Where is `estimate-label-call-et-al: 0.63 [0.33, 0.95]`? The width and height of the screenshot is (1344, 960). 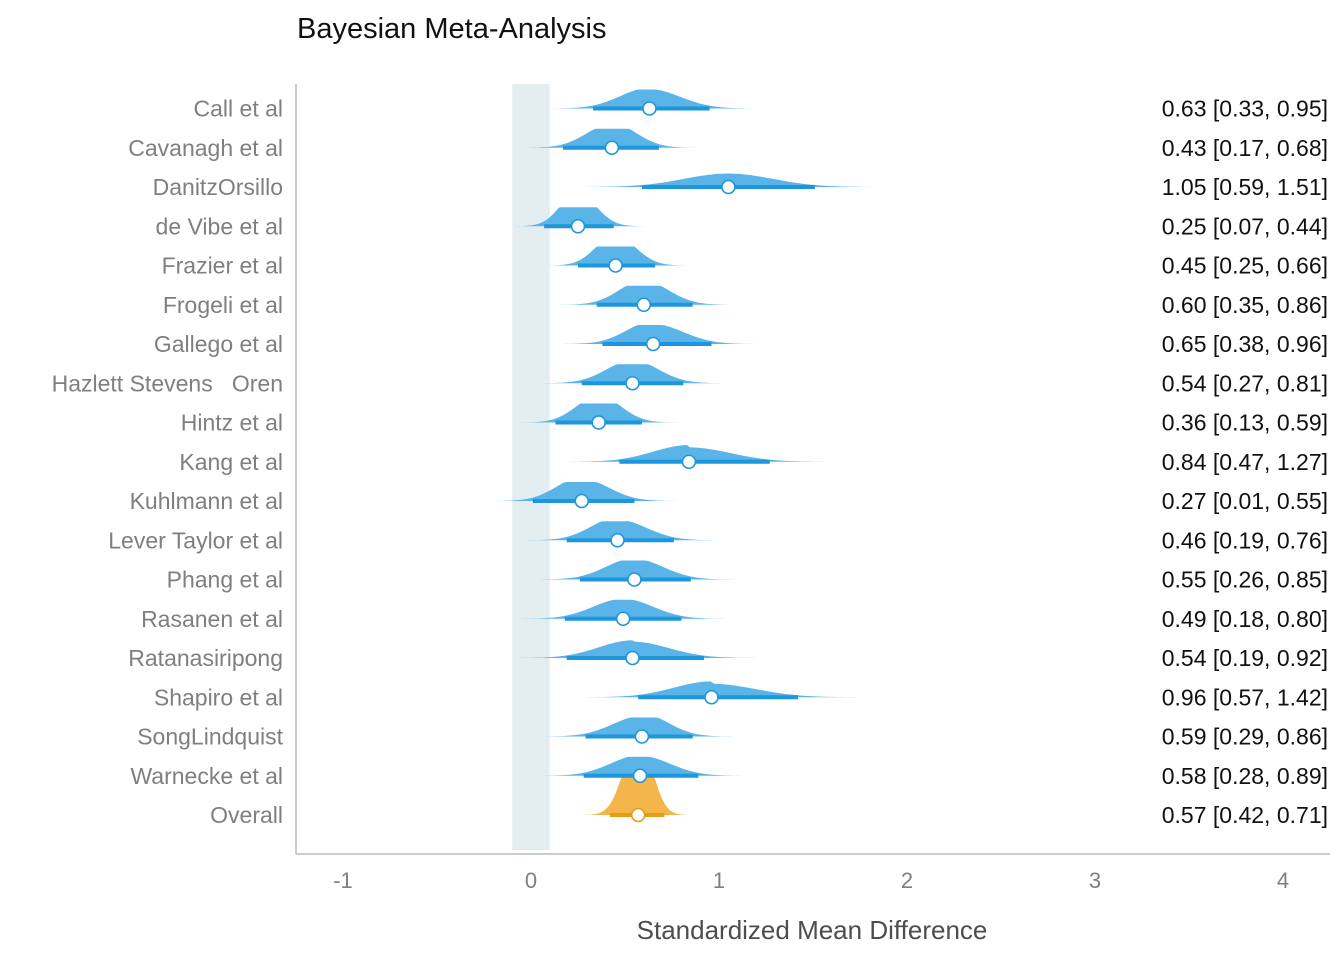 estimate-label-call-et-al: 0.63 [0.33, 0.95] is located at coordinates (1245, 109).